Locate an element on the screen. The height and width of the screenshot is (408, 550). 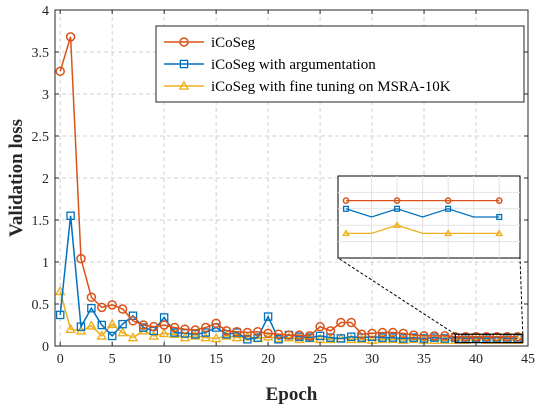
inset-zoom-plot is located at coordinates (429, 217).